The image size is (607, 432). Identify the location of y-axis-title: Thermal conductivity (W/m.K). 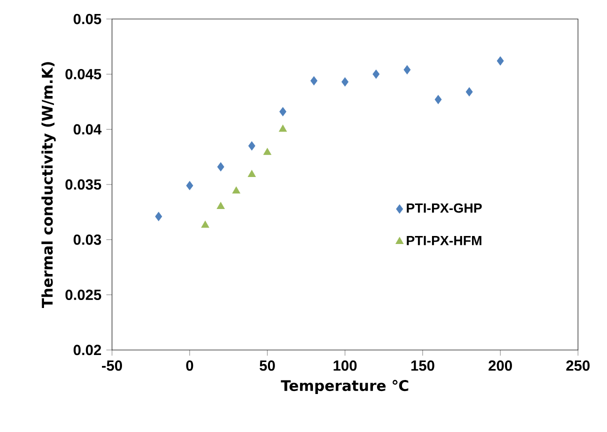
(48, 185).